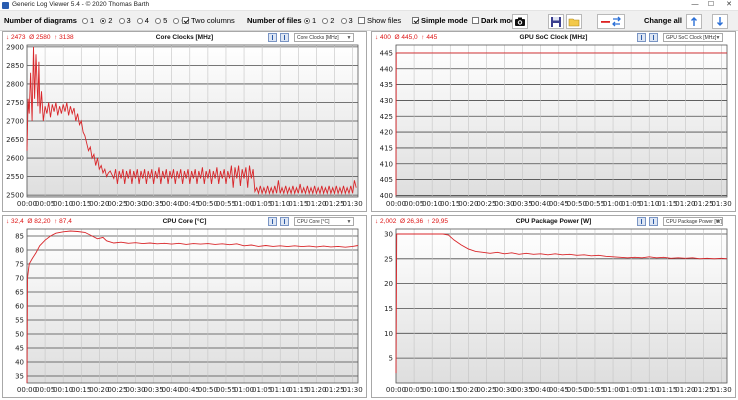 The image size is (738, 400). I want to click on x-tick-label: 01:20, so click(316, 390).